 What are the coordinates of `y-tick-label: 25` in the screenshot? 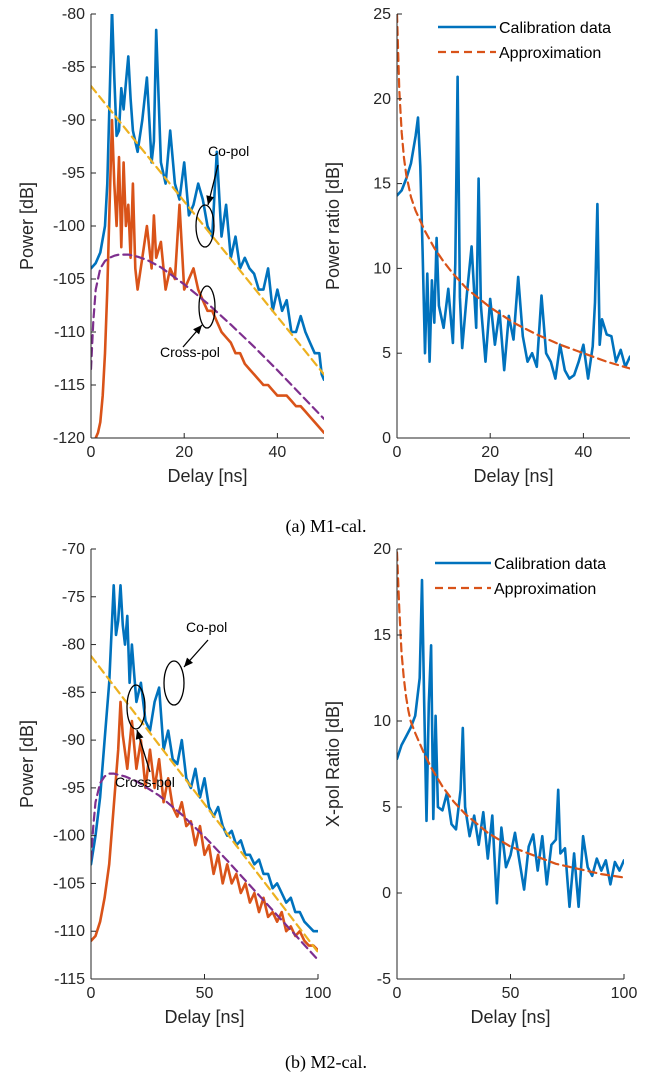 It's located at (382, 14).